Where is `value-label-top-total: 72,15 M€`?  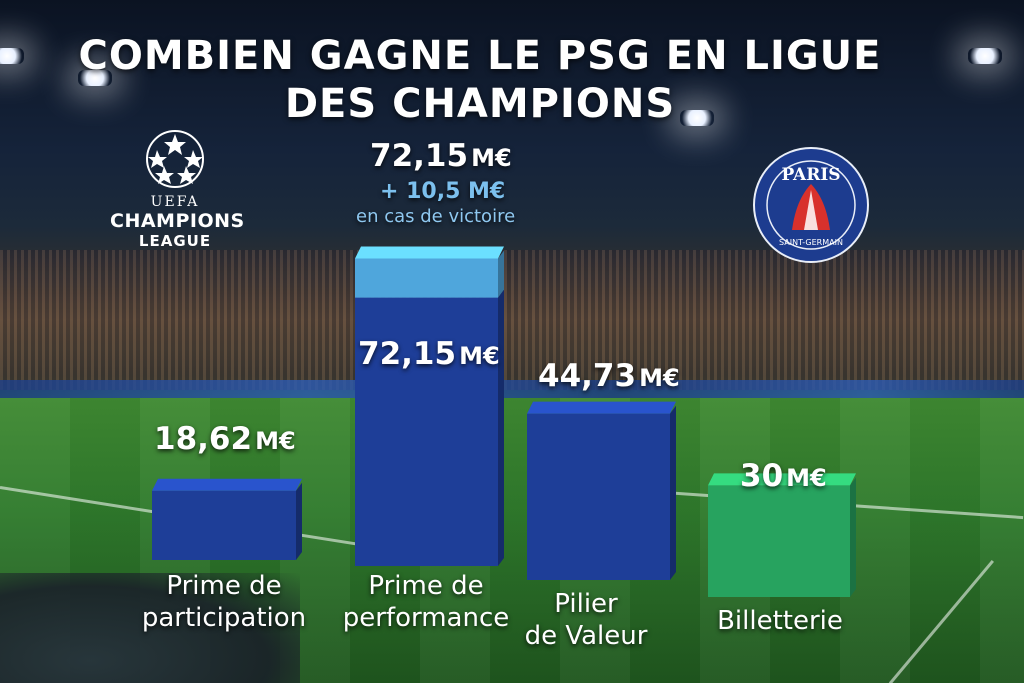
value-label-top-total: 72,15 M€ is located at coordinates (441, 157).